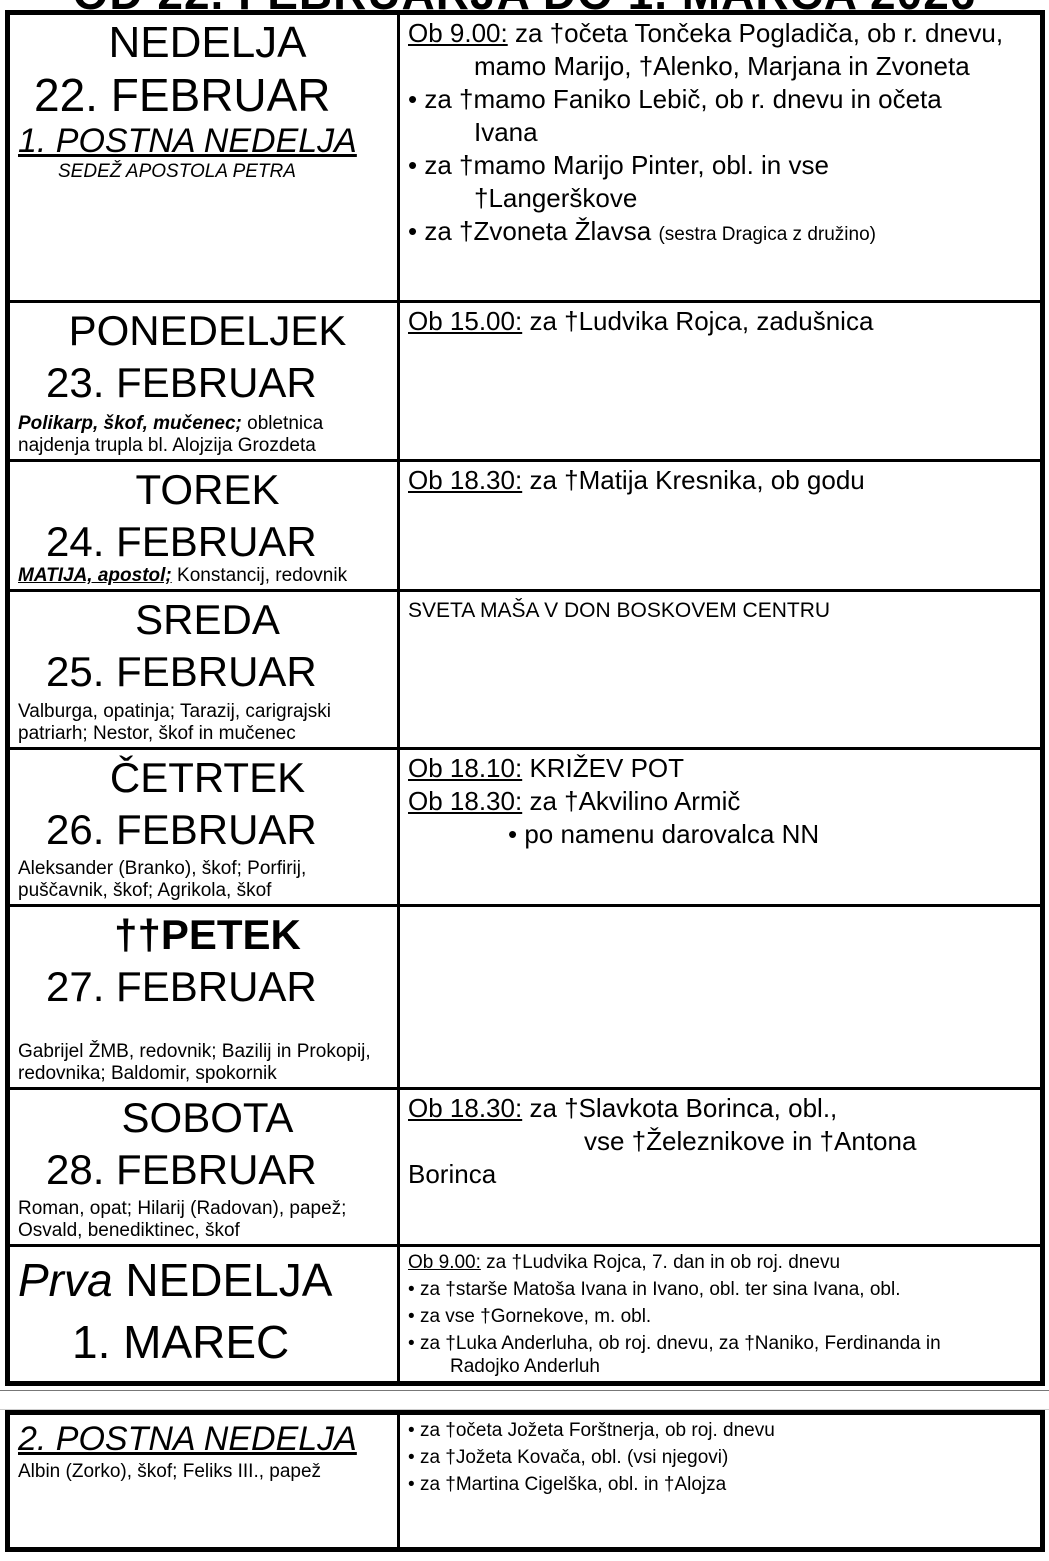 This screenshot has width=1049, height=1561. Describe the element at coordinates (207, 777) in the screenshot. I see `day-name: ČETRTEK` at that location.